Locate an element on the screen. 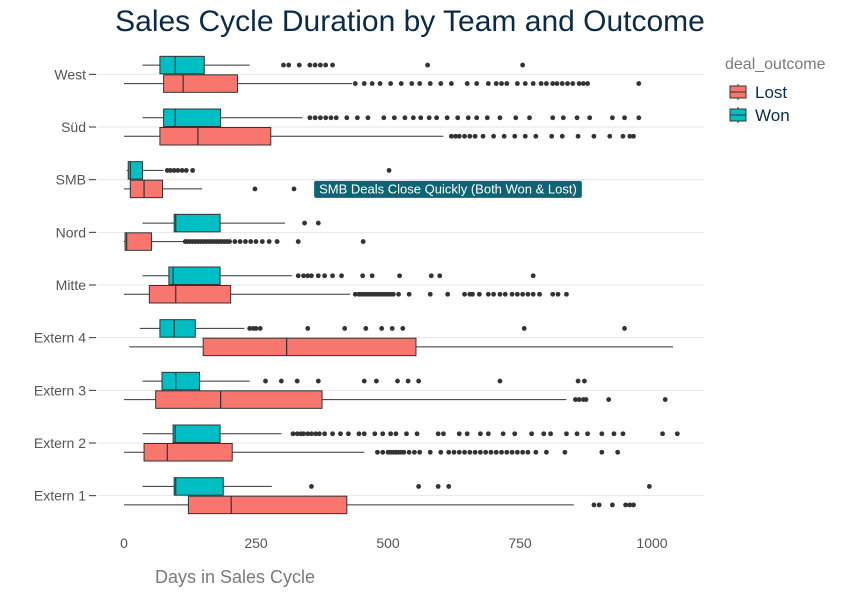  y-tick-label: Extern 3 is located at coordinates (60, 390).